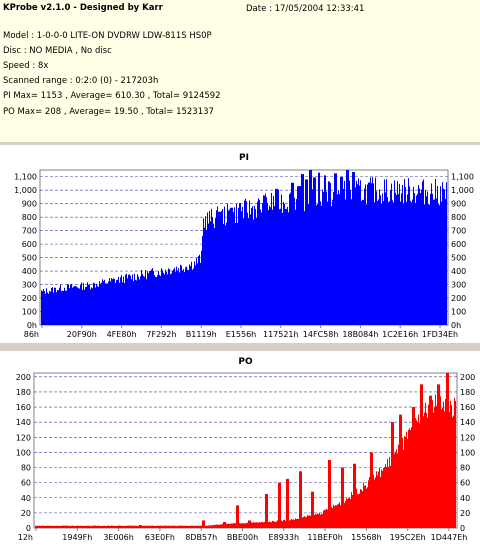 The image size is (480, 546). Describe the element at coordinates (23, 452) in the screenshot. I see `y-tick-label-left: 100` at that location.